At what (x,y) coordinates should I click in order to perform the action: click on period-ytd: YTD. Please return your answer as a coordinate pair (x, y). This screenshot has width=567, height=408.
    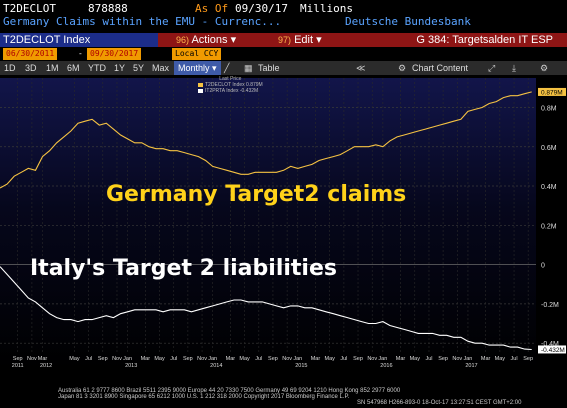
    Looking at the image, I should click on (97, 68).